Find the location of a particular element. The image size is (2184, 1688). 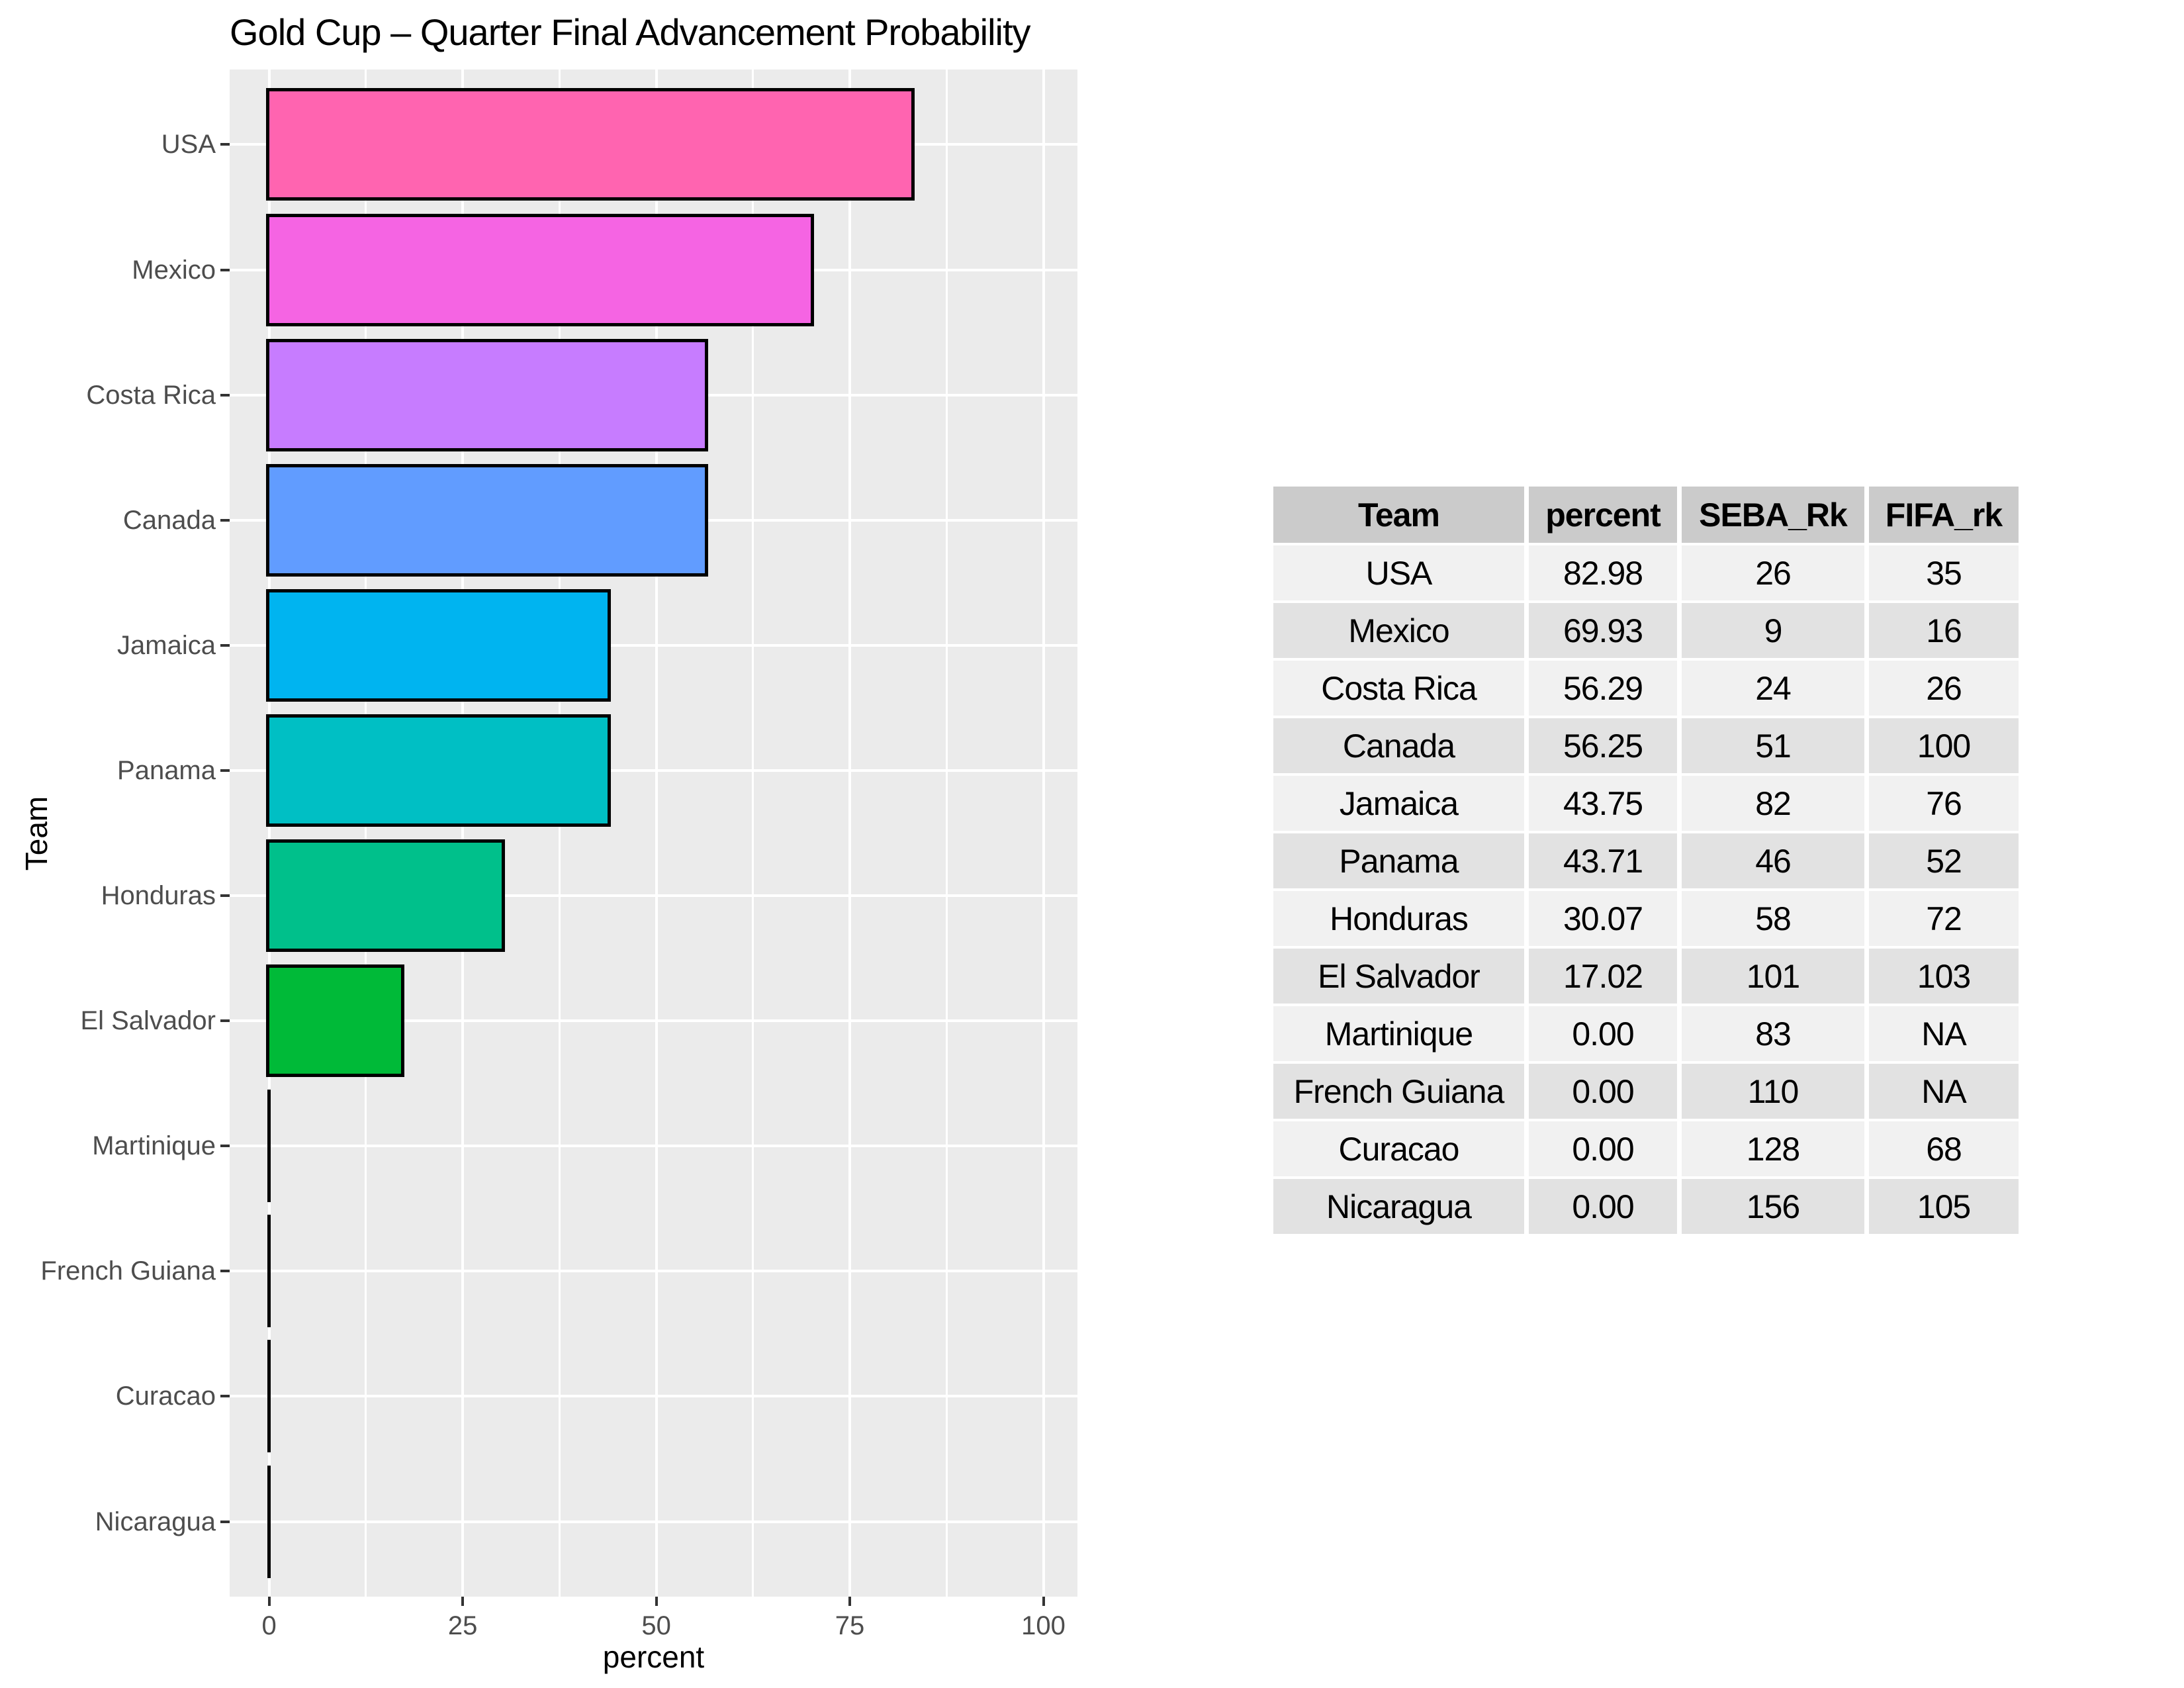

y-tick-label: Nicaragua is located at coordinates (155, 1521).